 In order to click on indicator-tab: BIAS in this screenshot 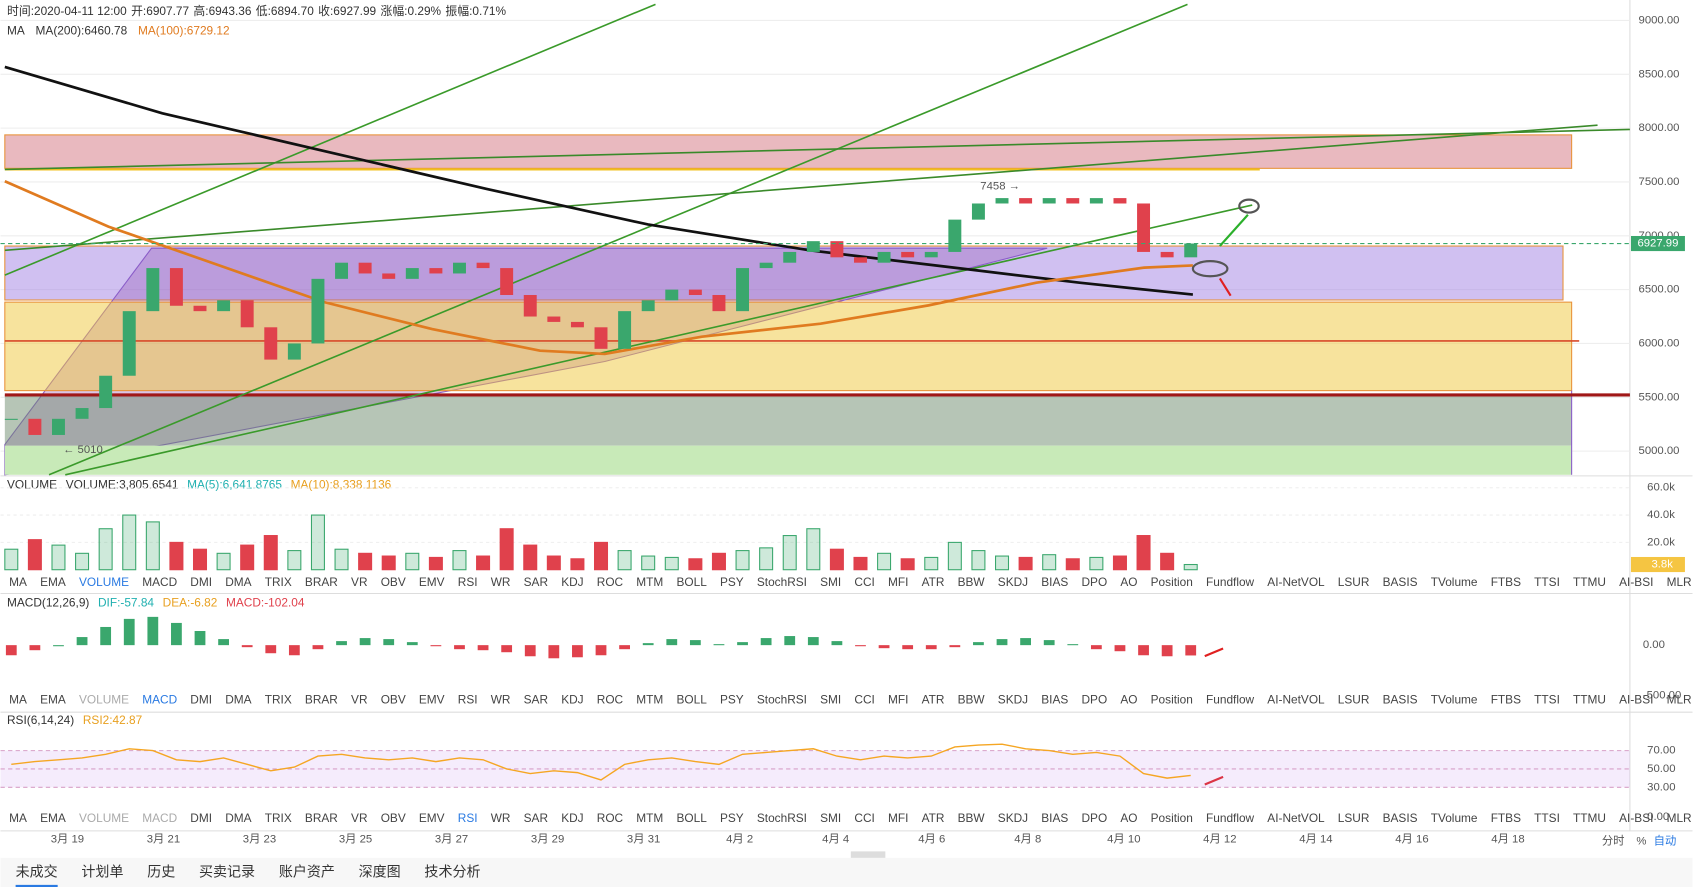, I will do `click(1054, 818)`.